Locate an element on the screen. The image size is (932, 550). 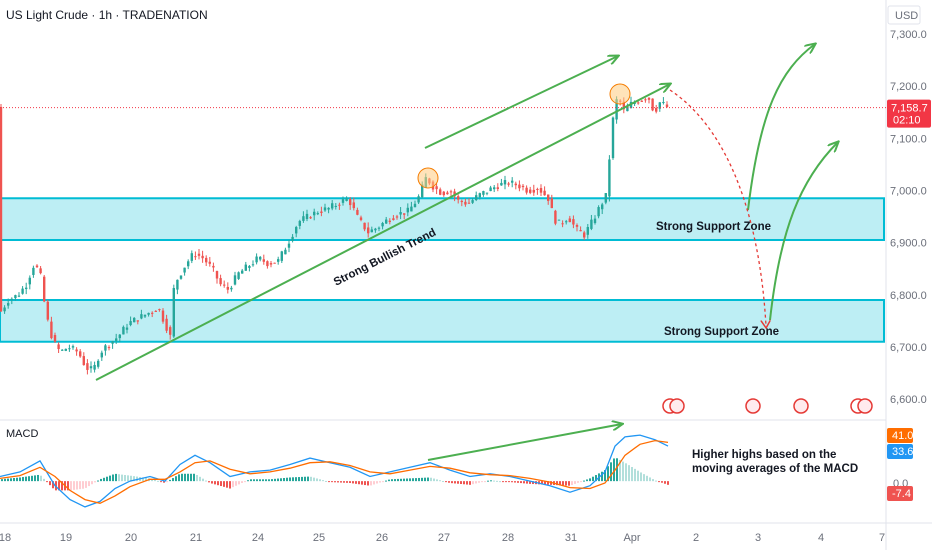
time-tick-label: 28 is located at coordinates (508, 538).